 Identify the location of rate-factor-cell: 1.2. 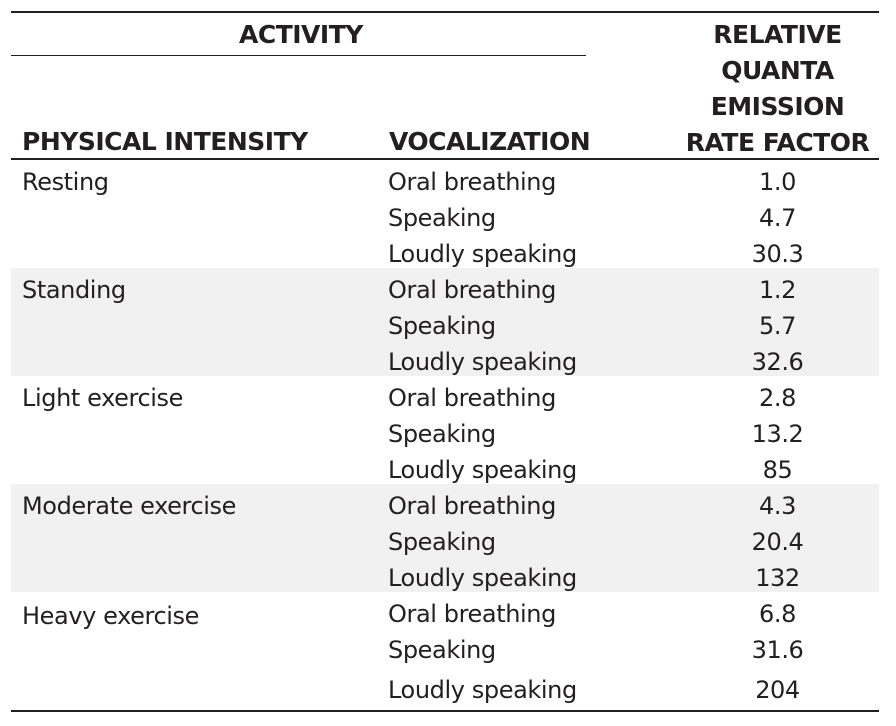
(777, 290).